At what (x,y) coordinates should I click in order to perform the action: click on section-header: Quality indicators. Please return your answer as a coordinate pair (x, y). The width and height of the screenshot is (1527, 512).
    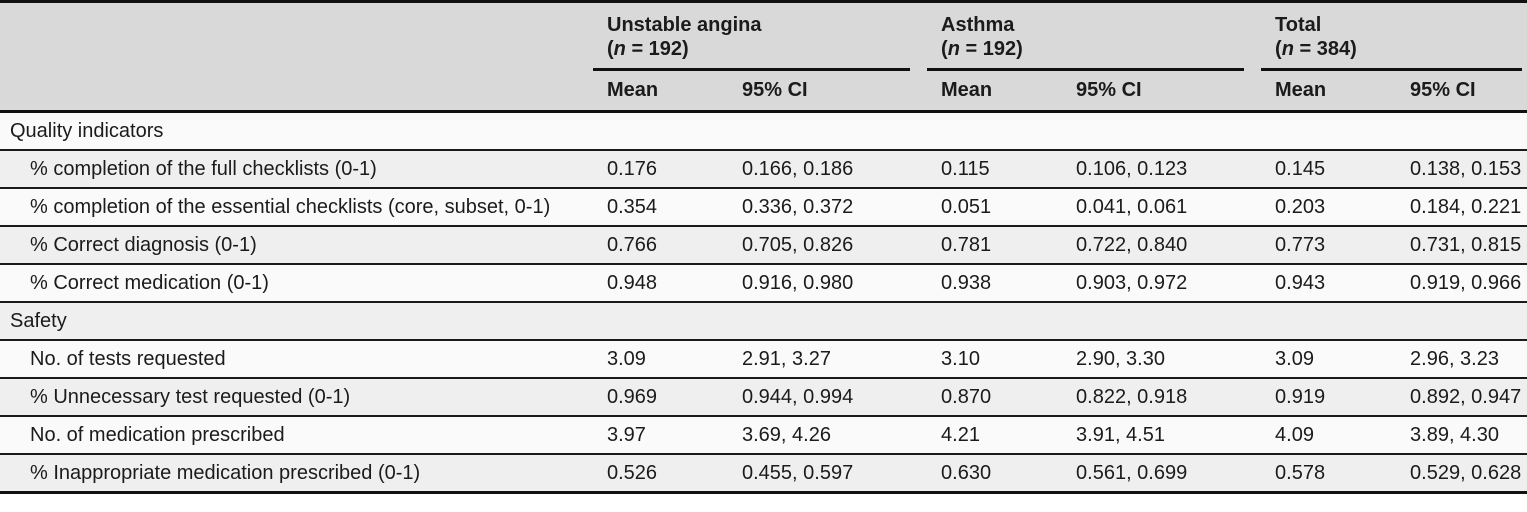
    Looking at the image, I should click on (763, 130).